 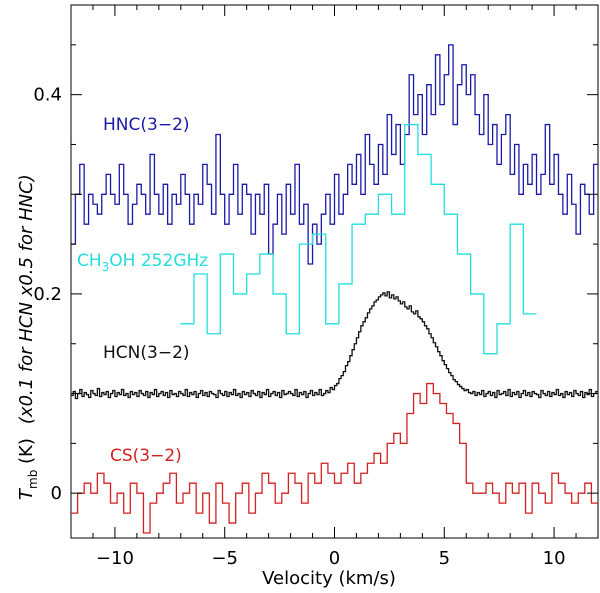 What do you see at coordinates (89, 261) in the screenshot?
I see `ch3oh-label-ch: CH` at bounding box center [89, 261].